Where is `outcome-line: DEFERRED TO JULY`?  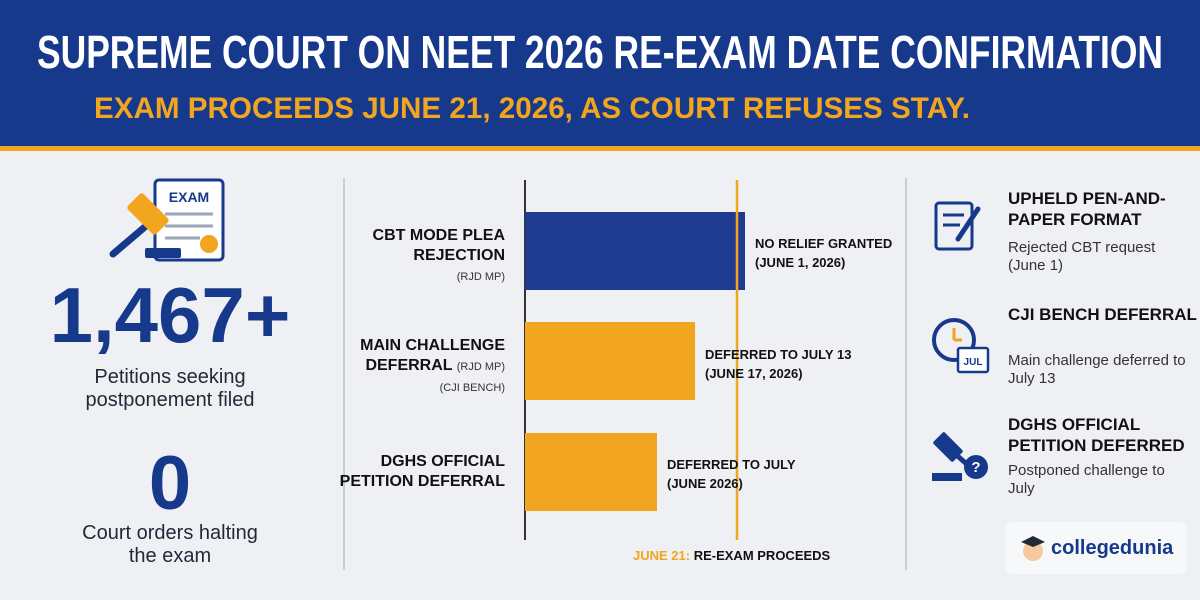
outcome-line: DEFERRED TO JULY is located at coordinates (731, 464).